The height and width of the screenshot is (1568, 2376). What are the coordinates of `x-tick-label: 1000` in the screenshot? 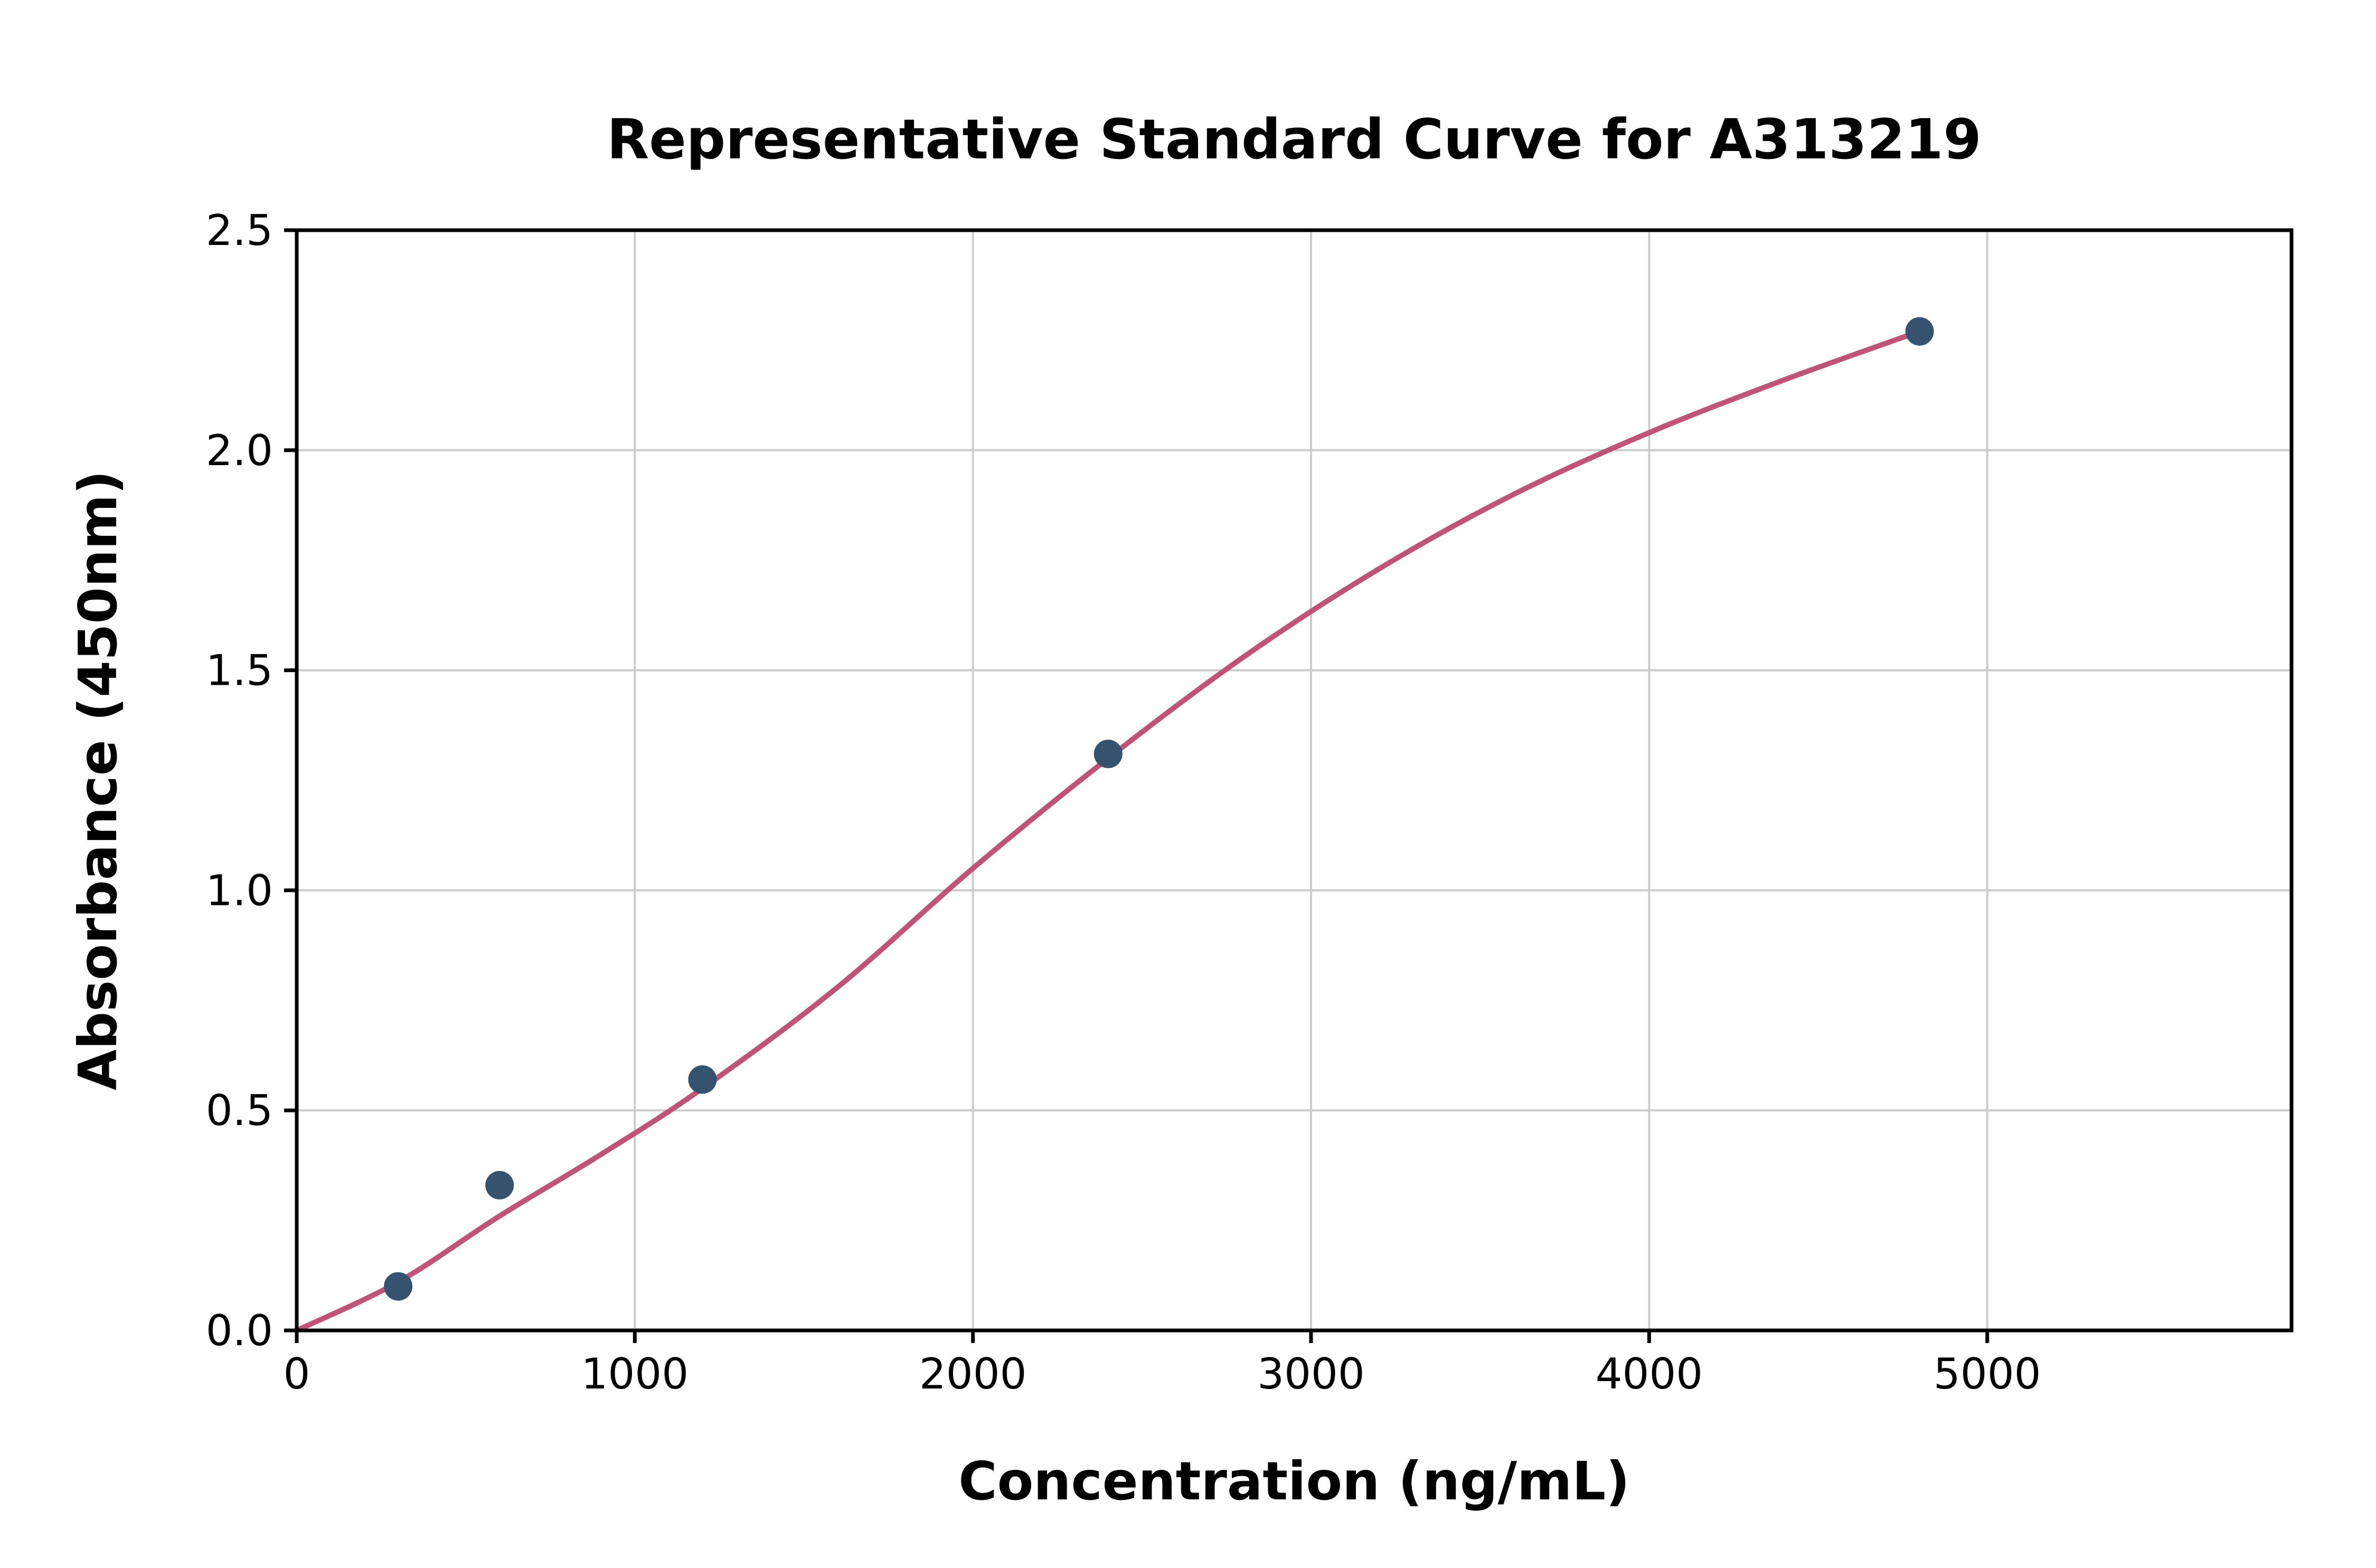 It's located at (635, 1374).